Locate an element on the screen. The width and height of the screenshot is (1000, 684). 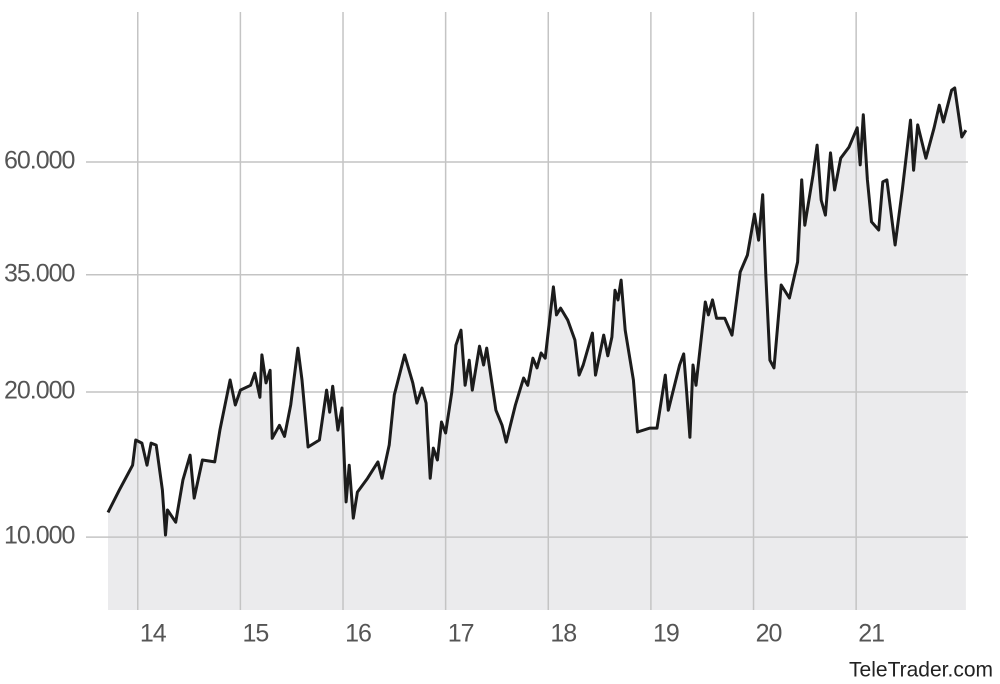
x-tick-label: 20 is located at coordinates (769, 634).